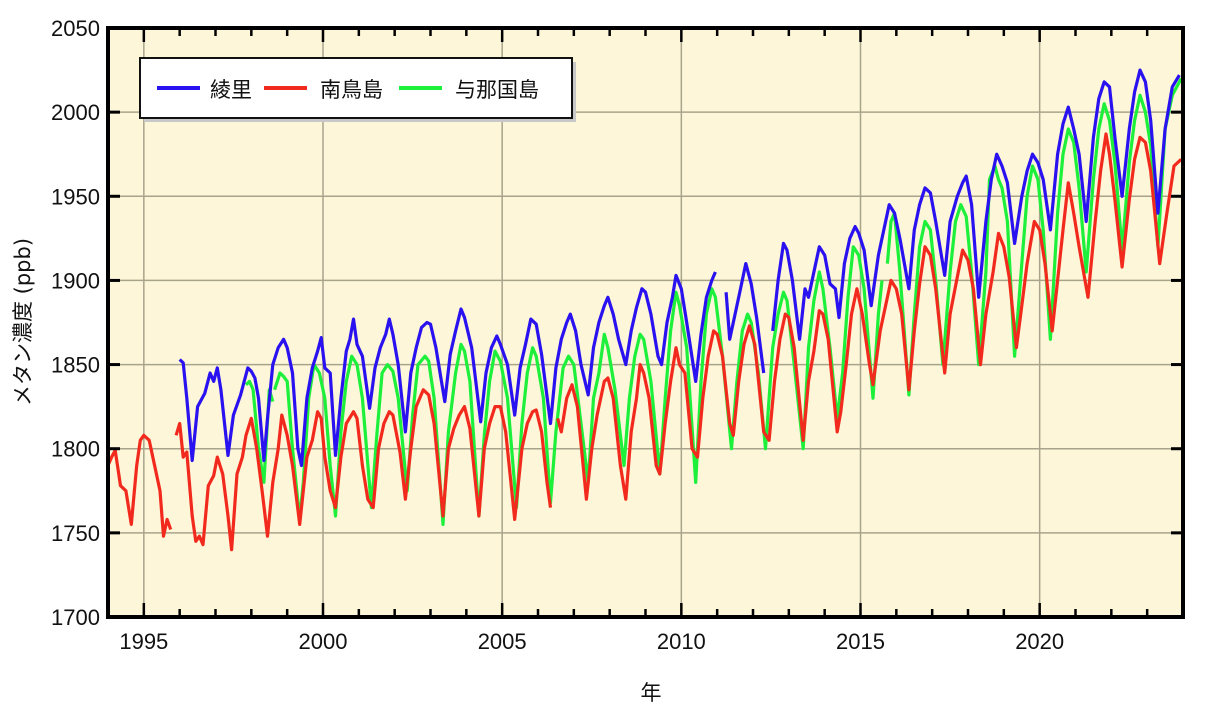 This screenshot has height=718, width=1206. I want to click on x-tick-label: 1995, so click(143, 641).